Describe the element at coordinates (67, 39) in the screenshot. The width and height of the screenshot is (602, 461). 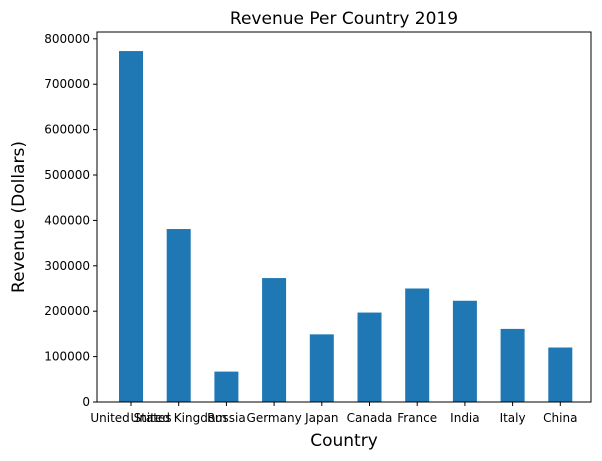
I see `y-tick-label: 800000` at that location.